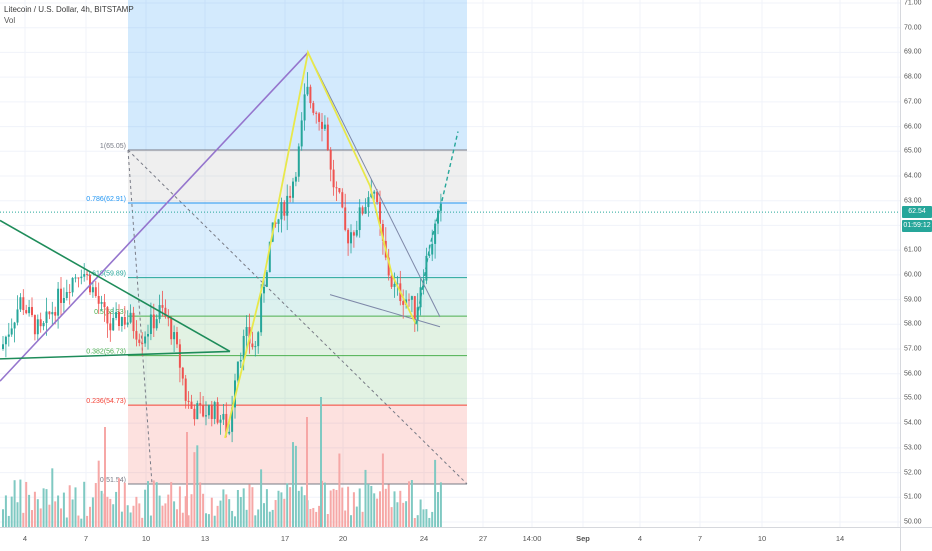 The image size is (932, 551). I want to click on price-tick-label: 58.00, so click(913, 324).